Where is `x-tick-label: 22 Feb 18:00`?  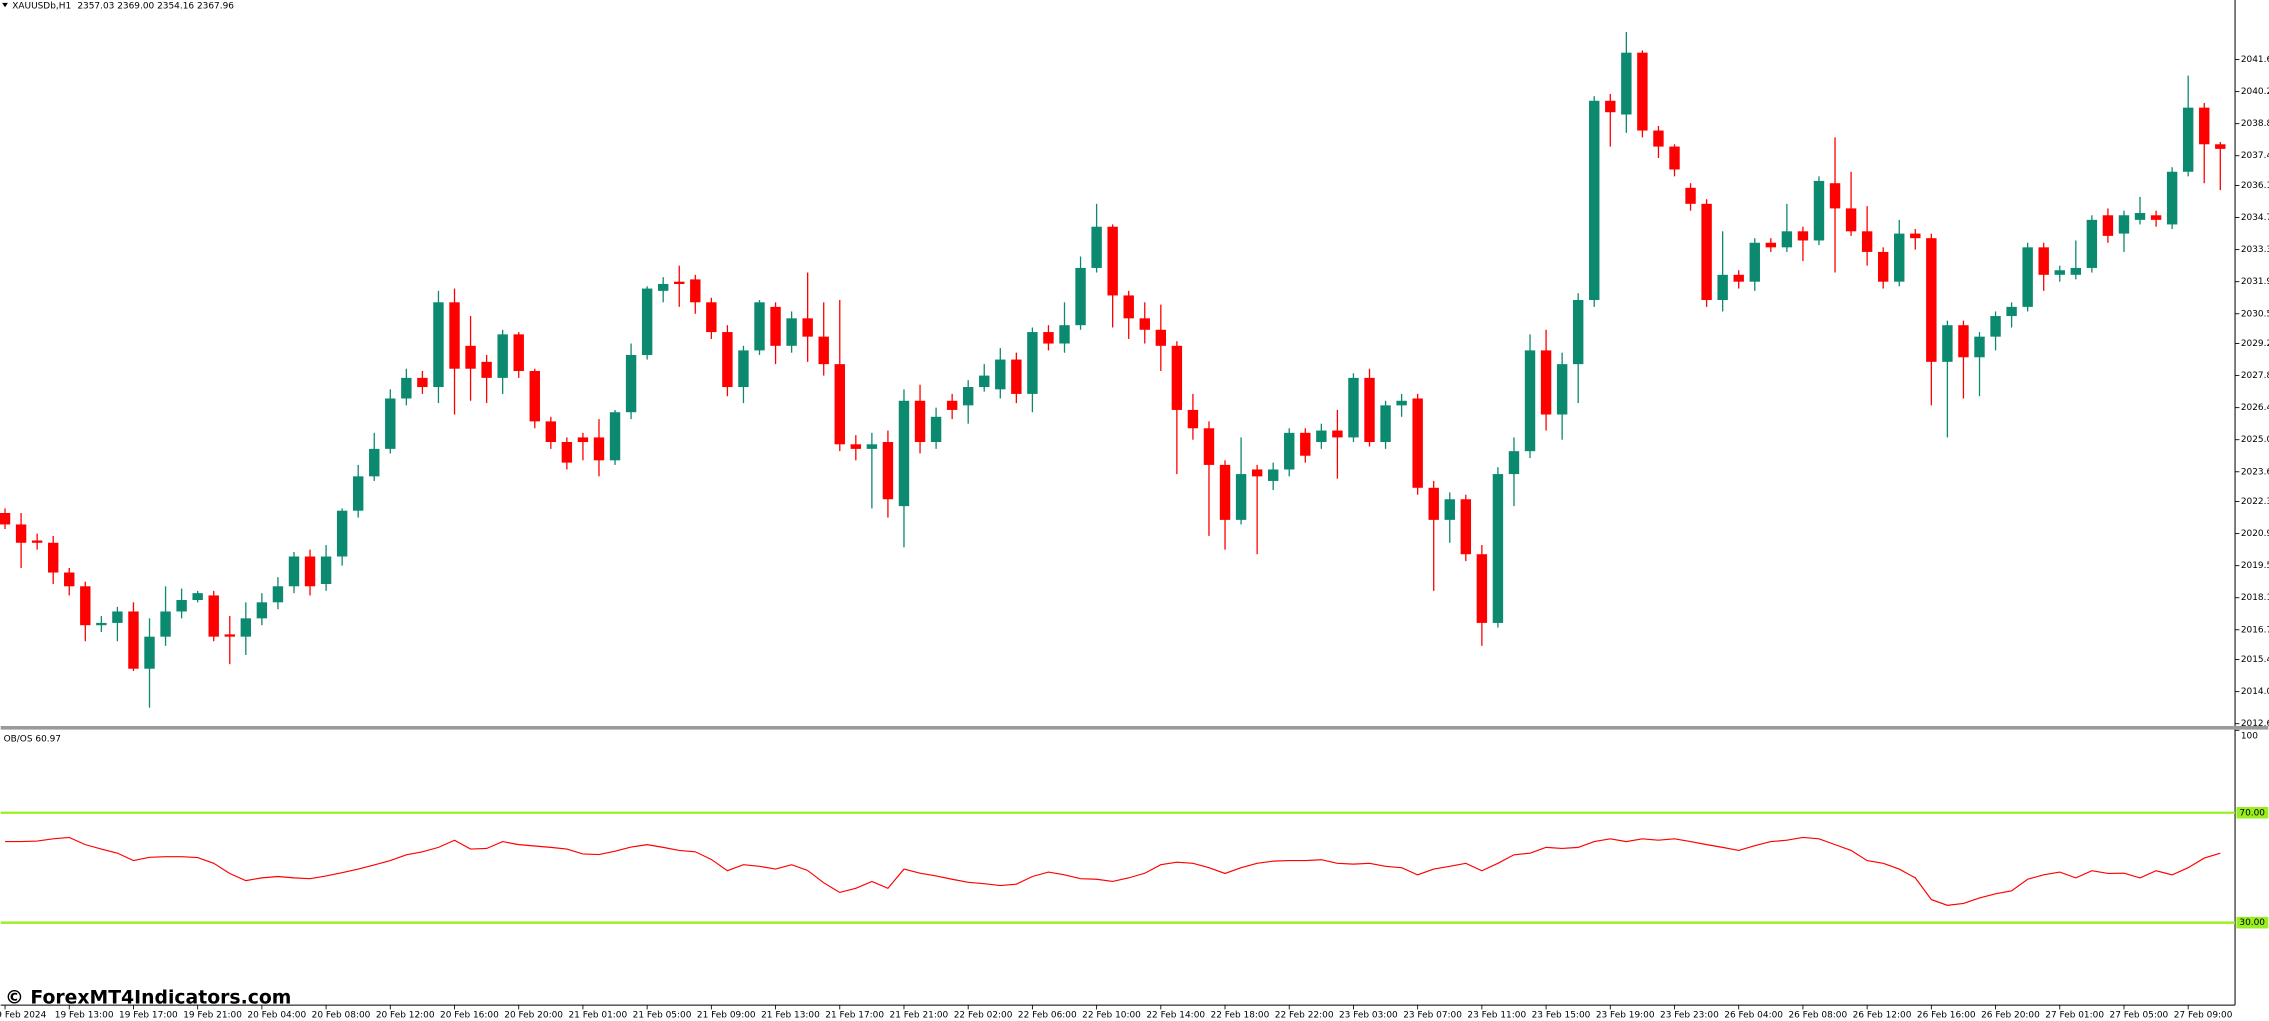
x-tick-label: 22 Feb 18:00 is located at coordinates (1240, 1016).